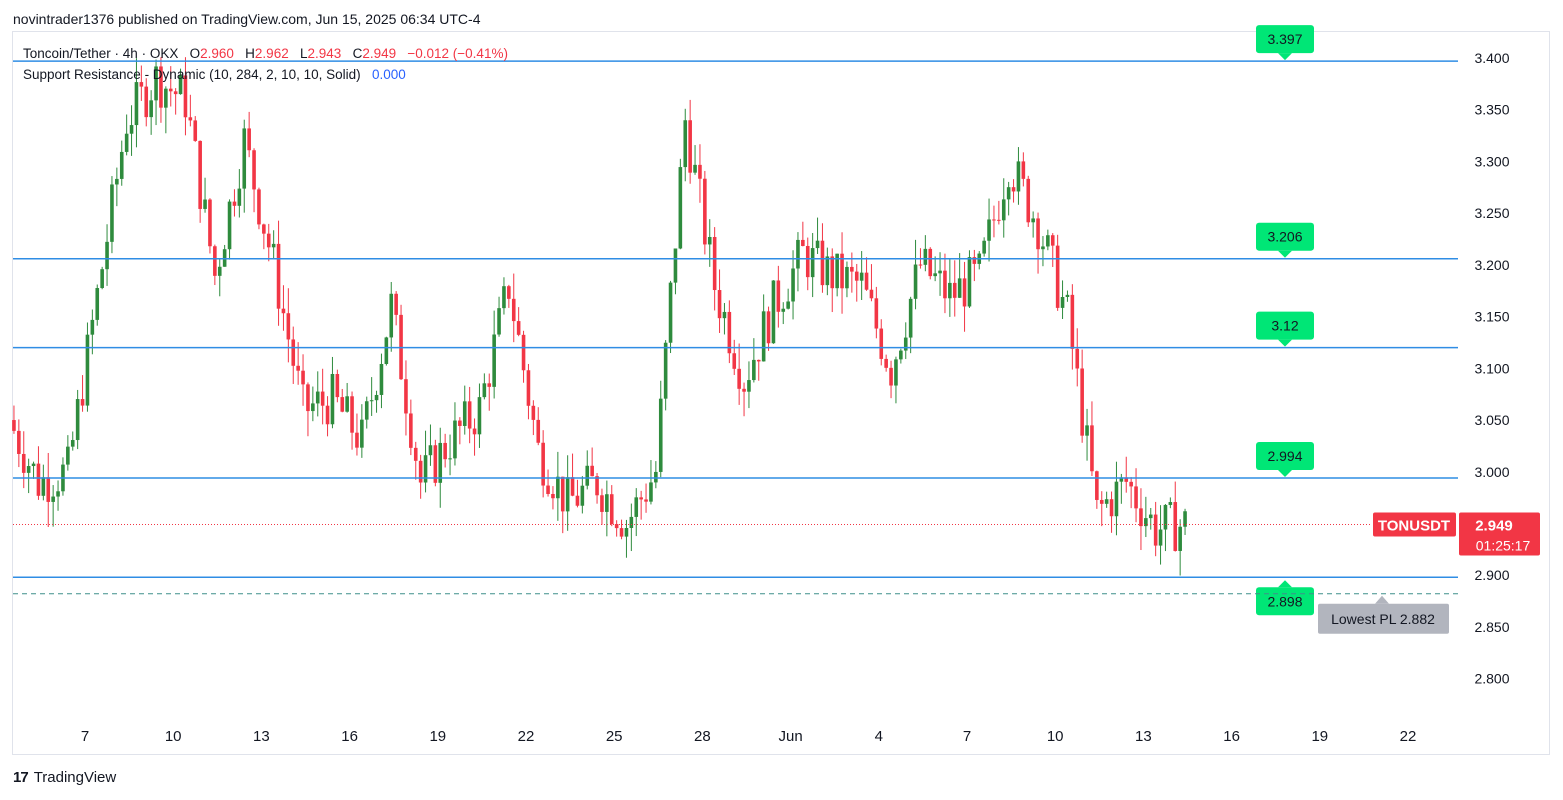  I want to click on x-tick-label: 10, so click(1055, 736).